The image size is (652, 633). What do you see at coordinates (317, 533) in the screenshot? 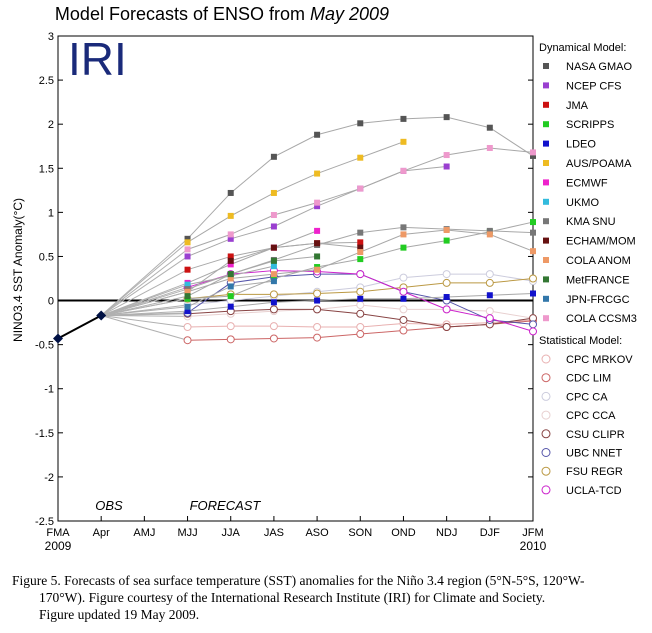
I see `x-tick-label: ASO` at bounding box center [317, 533].